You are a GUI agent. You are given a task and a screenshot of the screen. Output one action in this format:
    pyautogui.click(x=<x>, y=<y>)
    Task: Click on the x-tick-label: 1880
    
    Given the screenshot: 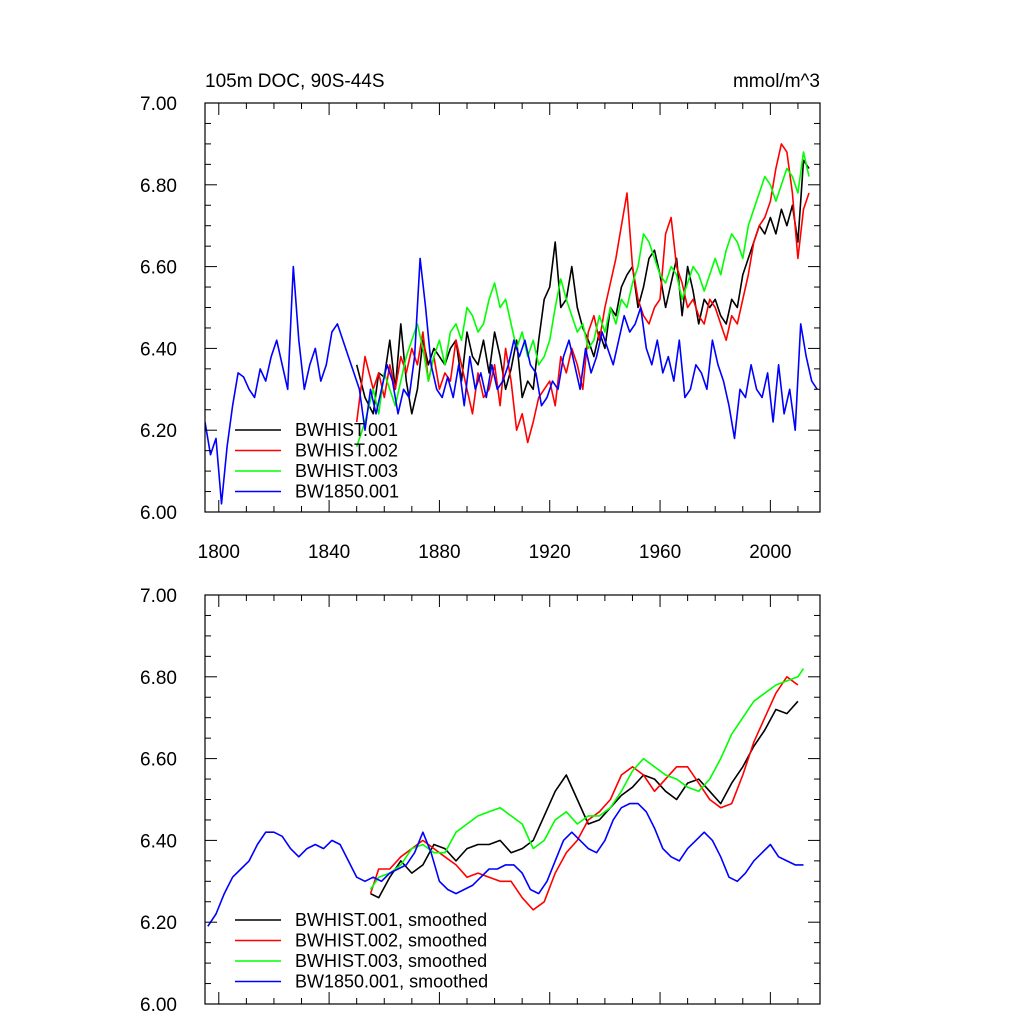 What is the action you would take?
    pyautogui.click(x=439, y=552)
    